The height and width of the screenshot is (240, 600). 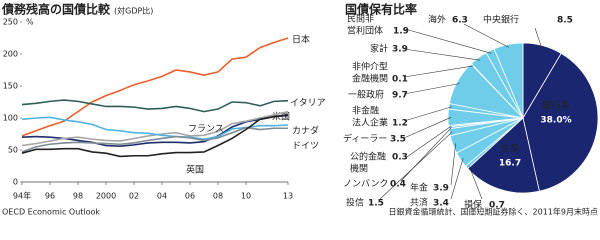 What do you see at coordinates (365, 139) in the screenshot?
I see `slice-label: ディーラー` at bounding box center [365, 139].